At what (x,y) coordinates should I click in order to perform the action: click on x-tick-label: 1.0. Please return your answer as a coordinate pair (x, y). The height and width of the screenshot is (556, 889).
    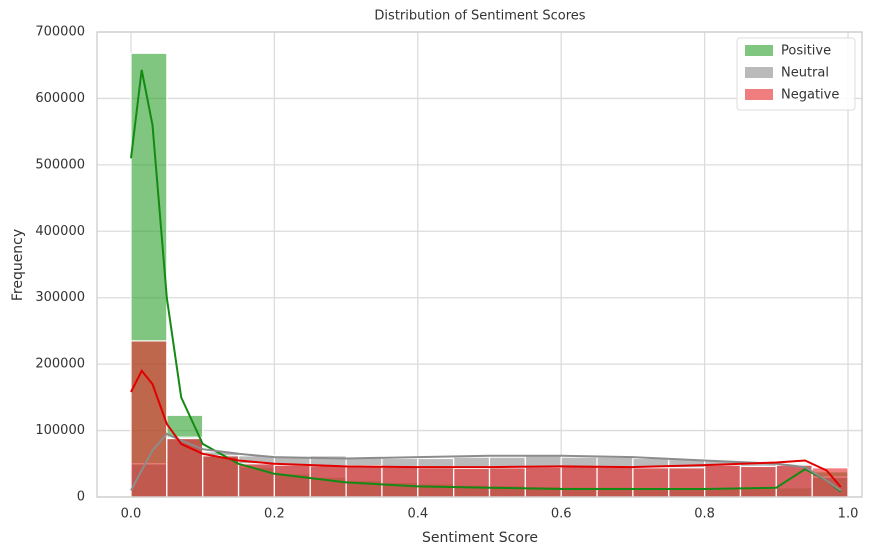
    Looking at the image, I should click on (848, 514).